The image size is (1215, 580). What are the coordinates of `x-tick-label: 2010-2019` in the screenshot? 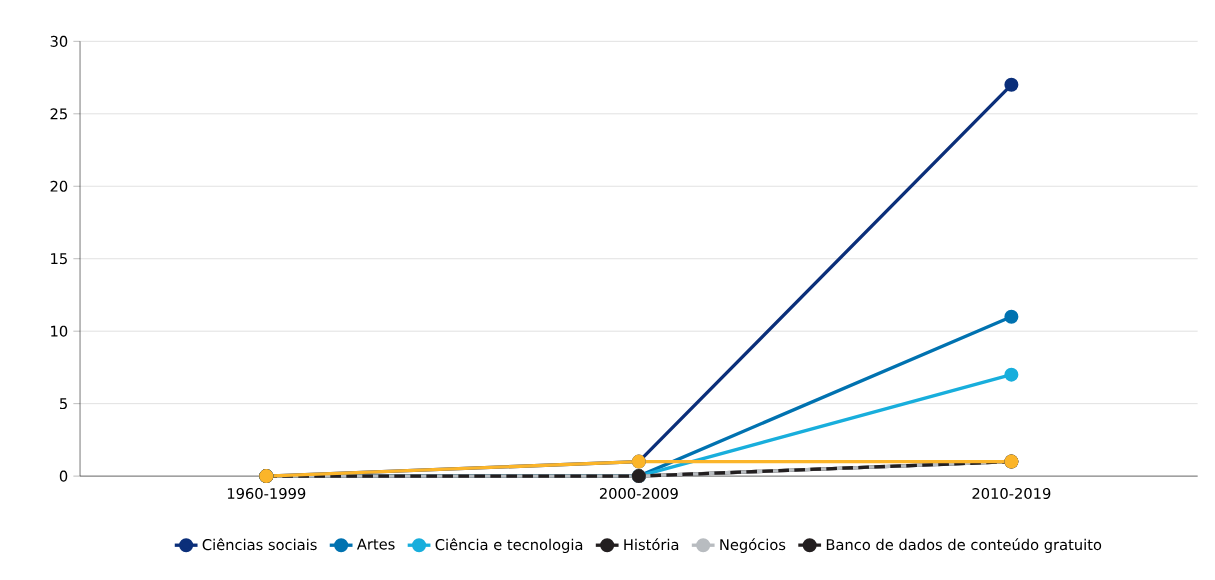 It's located at (1011, 493).